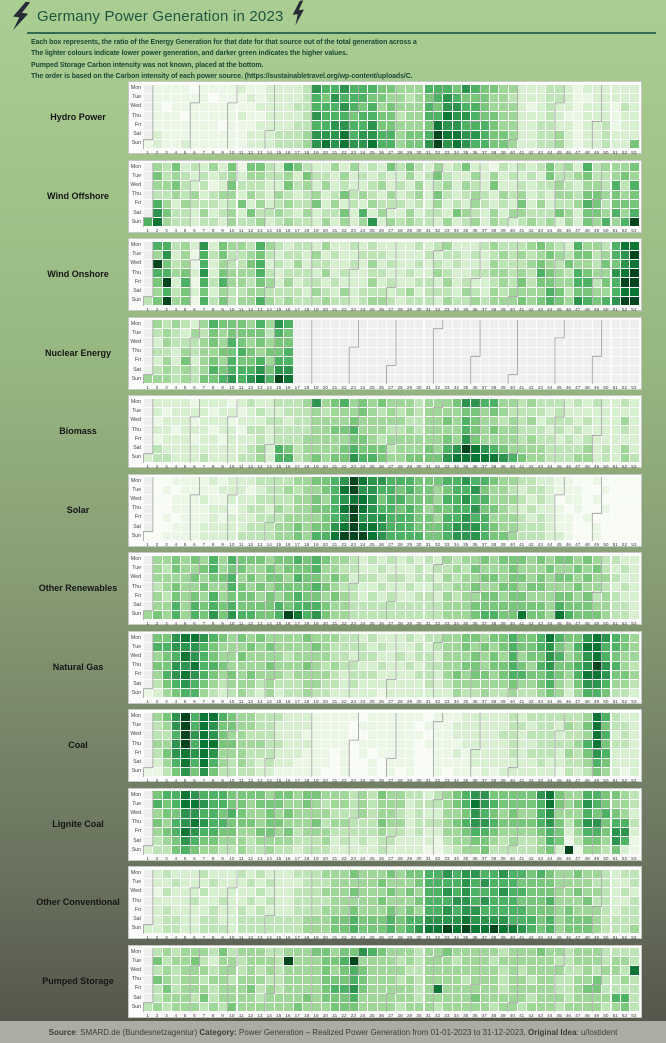 The image size is (666, 1043). Describe the element at coordinates (136, 614) in the screenshot. I see `day-label: Sun` at that location.